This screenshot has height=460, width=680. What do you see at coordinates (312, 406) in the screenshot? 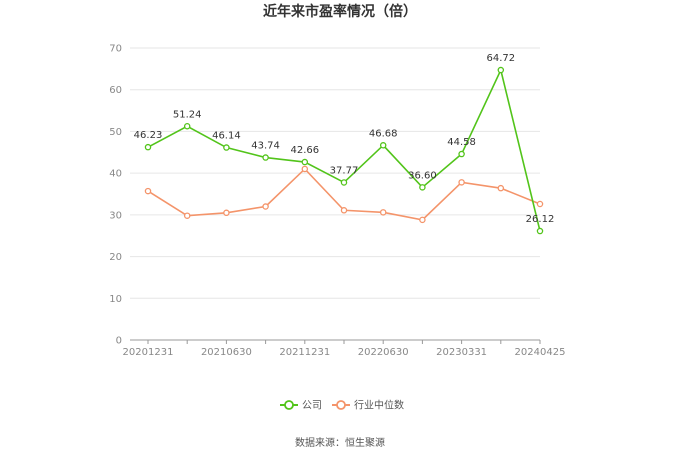
I see `legend-label: 公司` at bounding box center [312, 406].